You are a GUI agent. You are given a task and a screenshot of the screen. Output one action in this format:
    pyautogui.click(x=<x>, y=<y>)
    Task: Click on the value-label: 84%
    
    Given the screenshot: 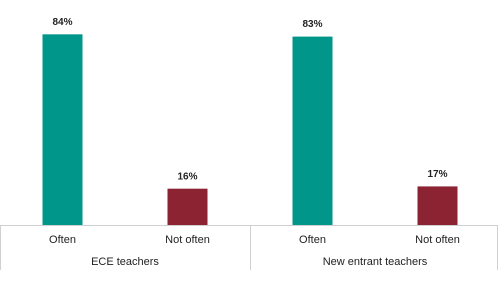 What is the action you would take?
    pyautogui.click(x=62, y=22)
    